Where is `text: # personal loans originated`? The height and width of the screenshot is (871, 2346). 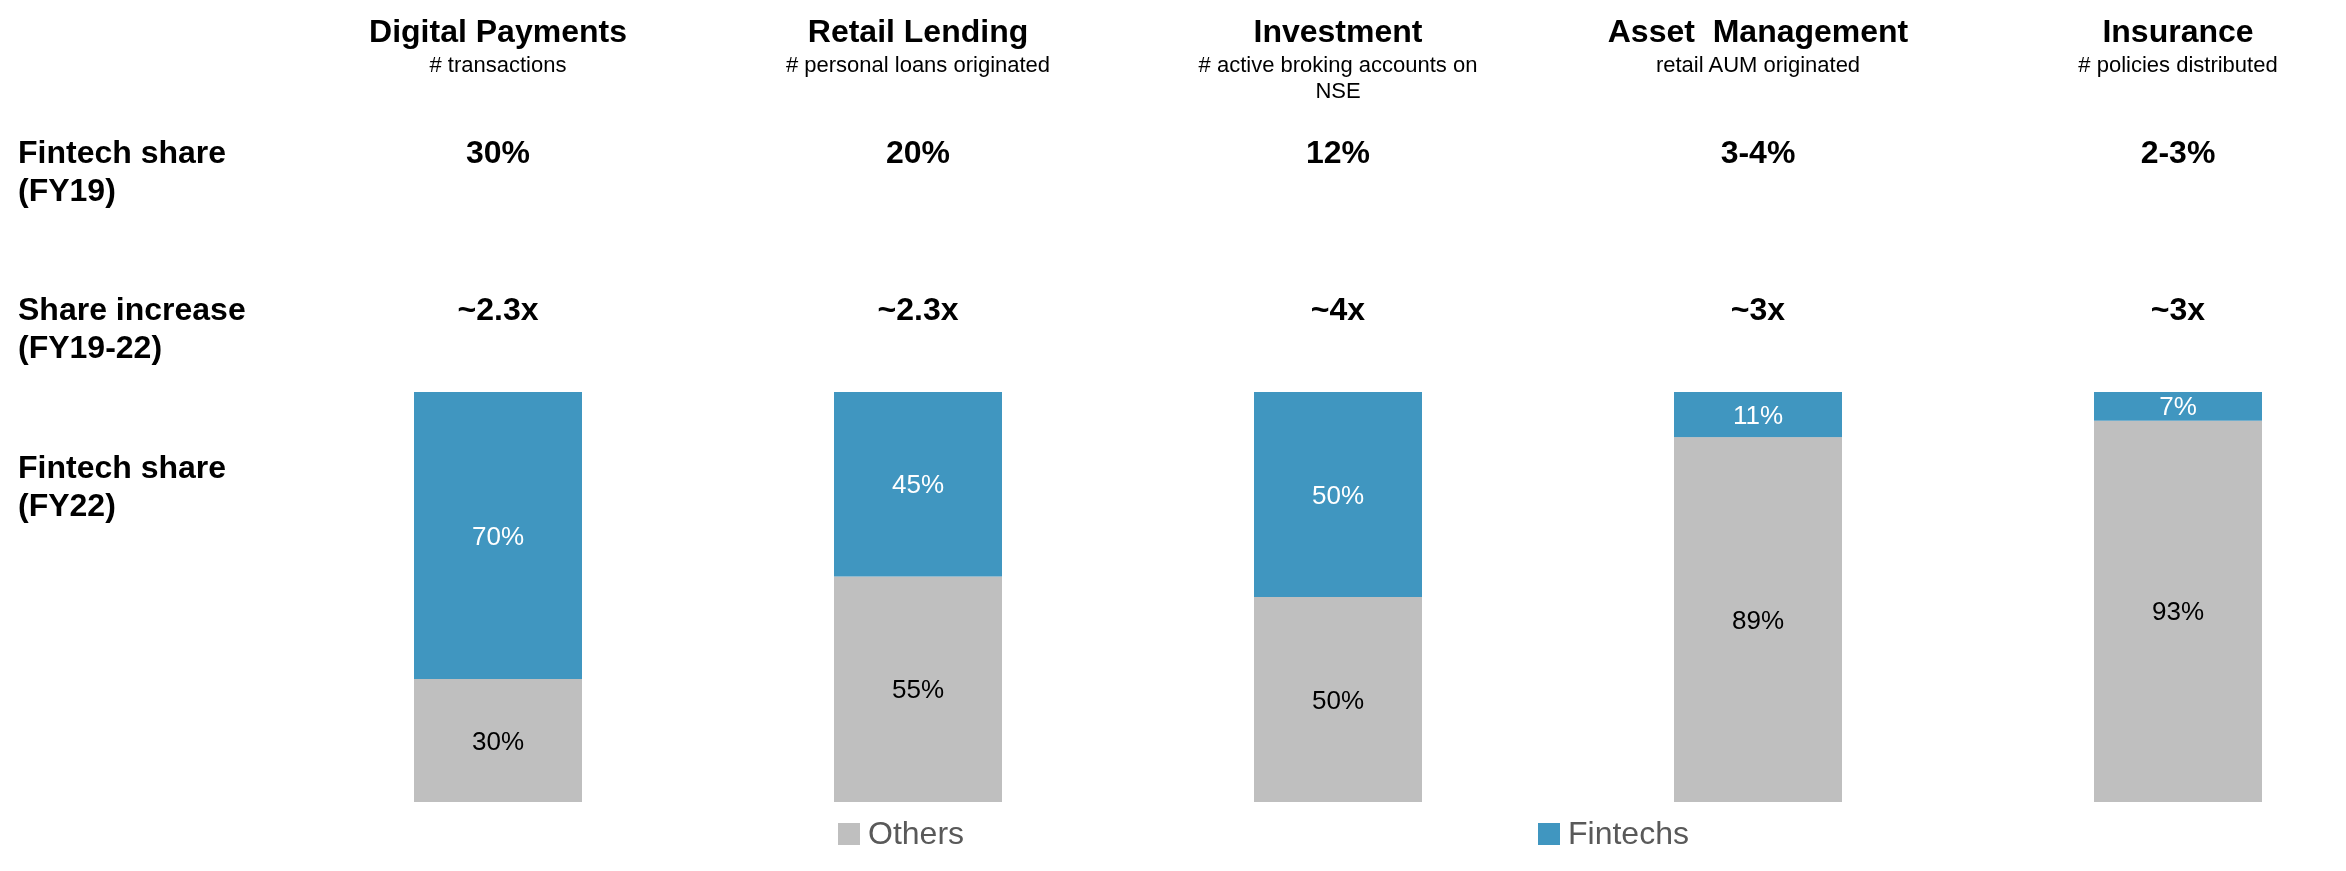
text: # personal loans originated is located at coordinates (918, 64).